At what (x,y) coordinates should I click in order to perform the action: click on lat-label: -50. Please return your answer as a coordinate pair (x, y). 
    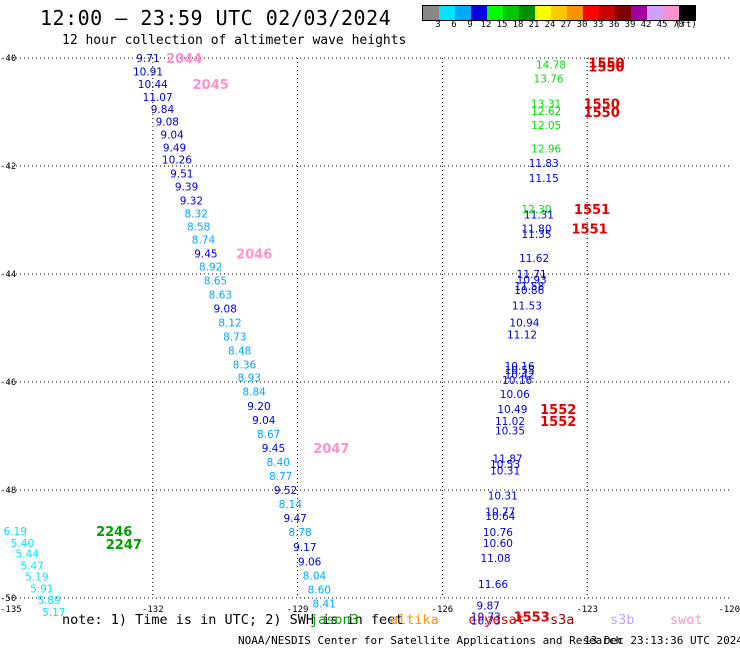
    Looking at the image, I should click on (8, 599).